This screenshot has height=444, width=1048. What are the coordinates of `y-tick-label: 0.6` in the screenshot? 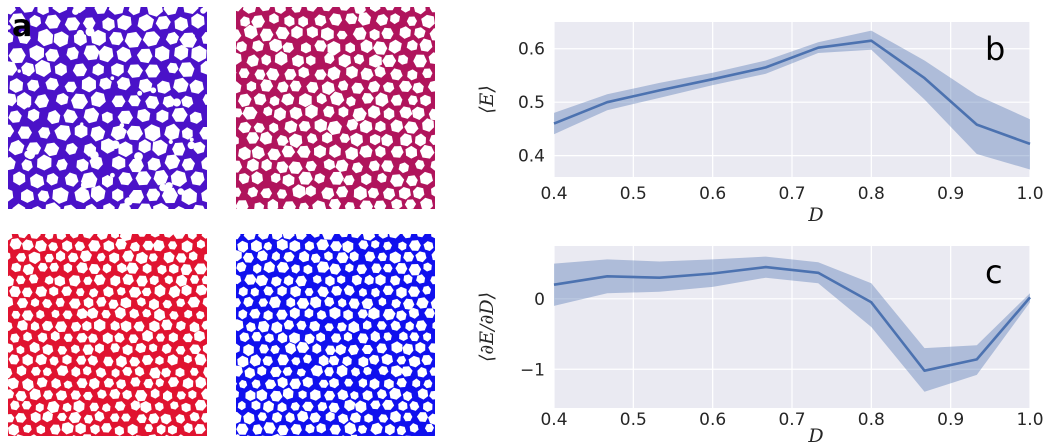 It's located at (531, 50).